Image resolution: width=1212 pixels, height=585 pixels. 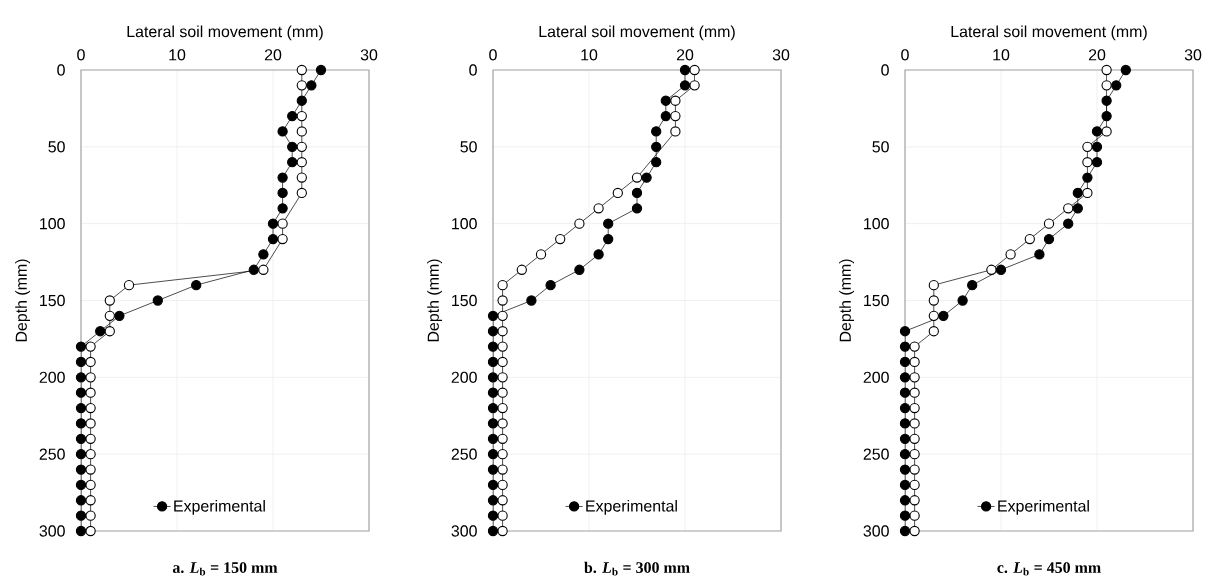 I want to click on x-axis-title: Lateral soil movement (mm), so click(x=1049, y=33).